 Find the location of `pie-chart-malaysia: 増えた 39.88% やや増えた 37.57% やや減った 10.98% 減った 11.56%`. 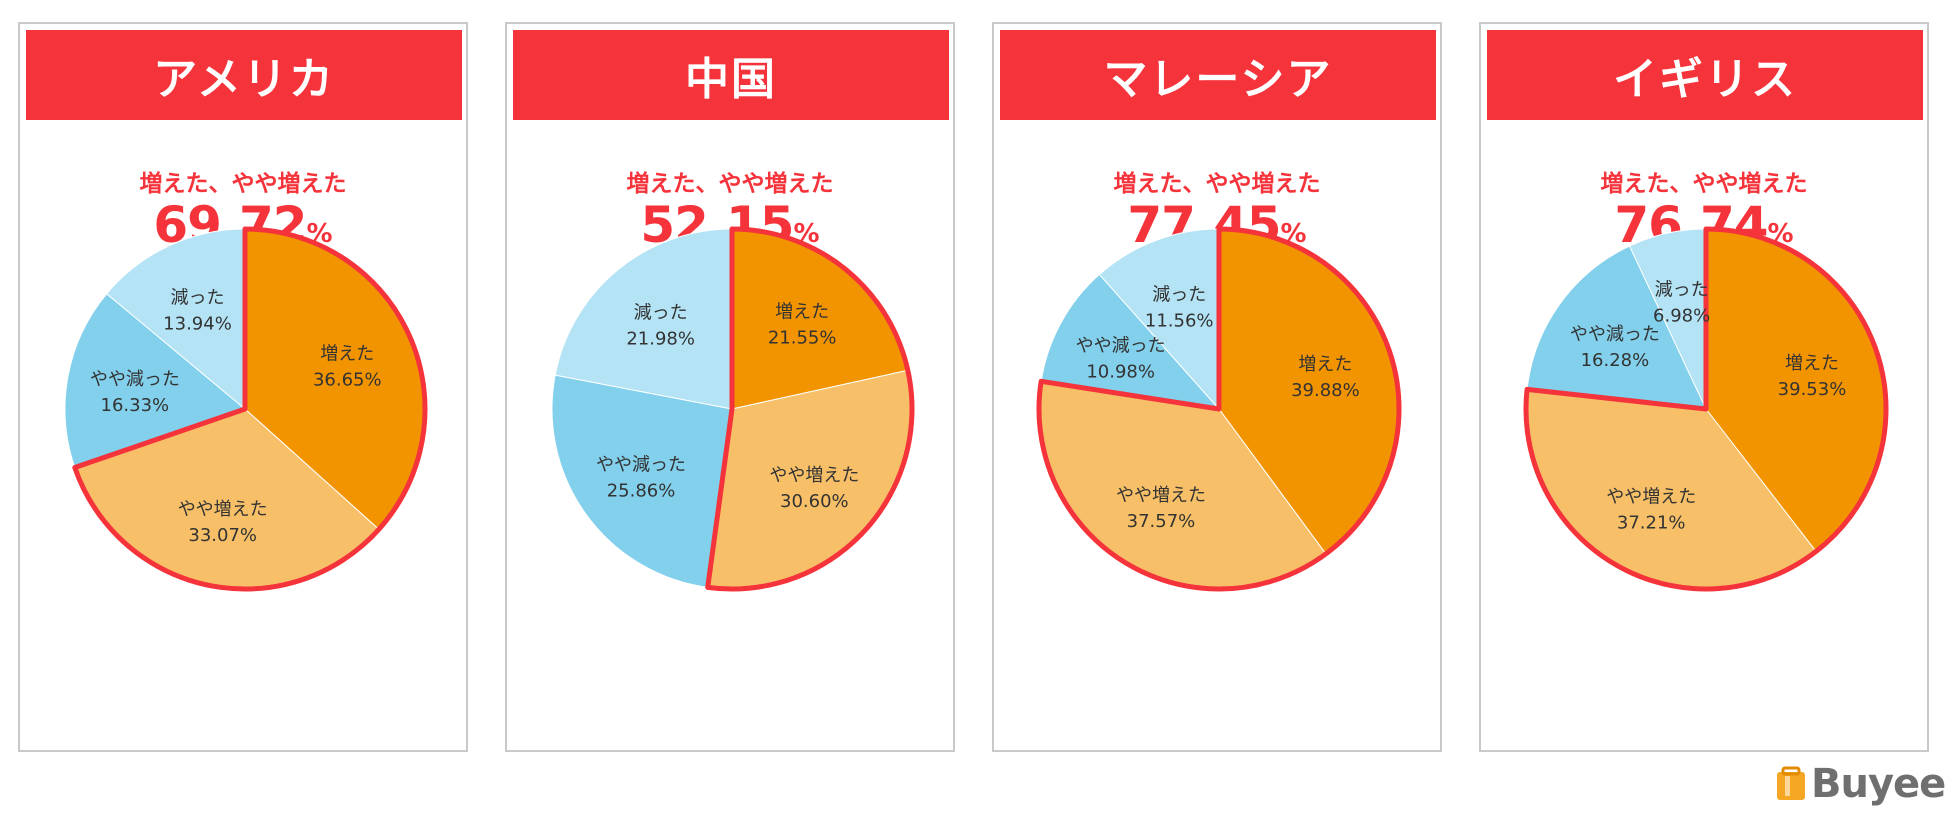

pie-chart-malaysia: 増えた 39.88% やや増えた 37.57% やや減った 10.98% 減った 11.56% is located at coordinates (1219, 409).